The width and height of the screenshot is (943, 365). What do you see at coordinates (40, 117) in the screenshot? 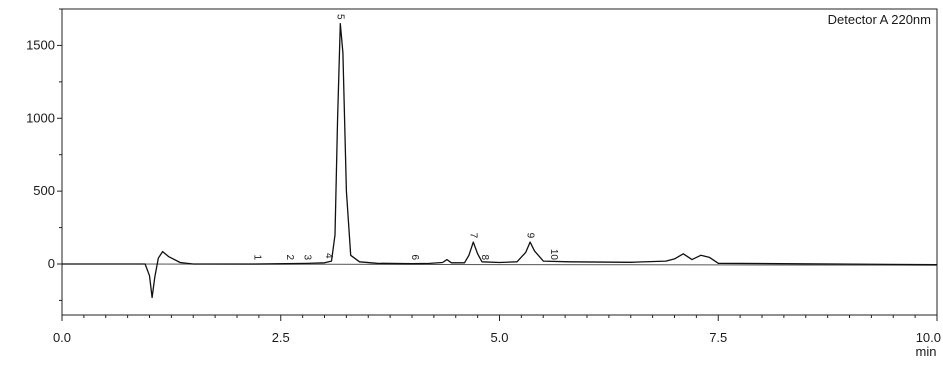
I see `y-tick-label: 1000` at bounding box center [40, 117].